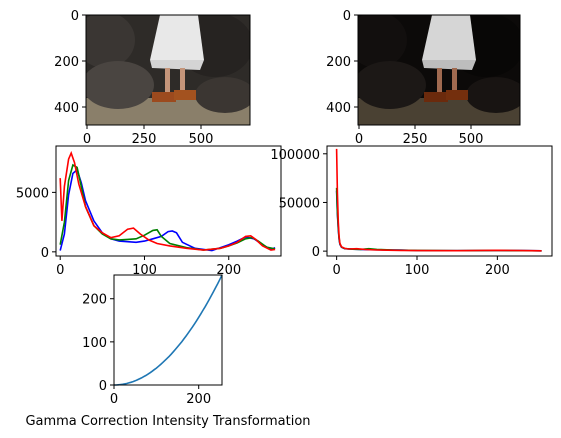  I want to click on transformation-curve-plot: 0 200 0 100 200, so click(152, 340).